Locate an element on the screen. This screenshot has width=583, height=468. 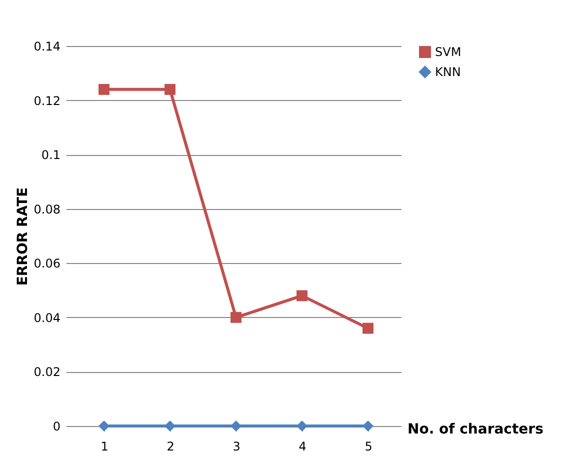
y-tick-label: 0.04 is located at coordinates (47, 317).